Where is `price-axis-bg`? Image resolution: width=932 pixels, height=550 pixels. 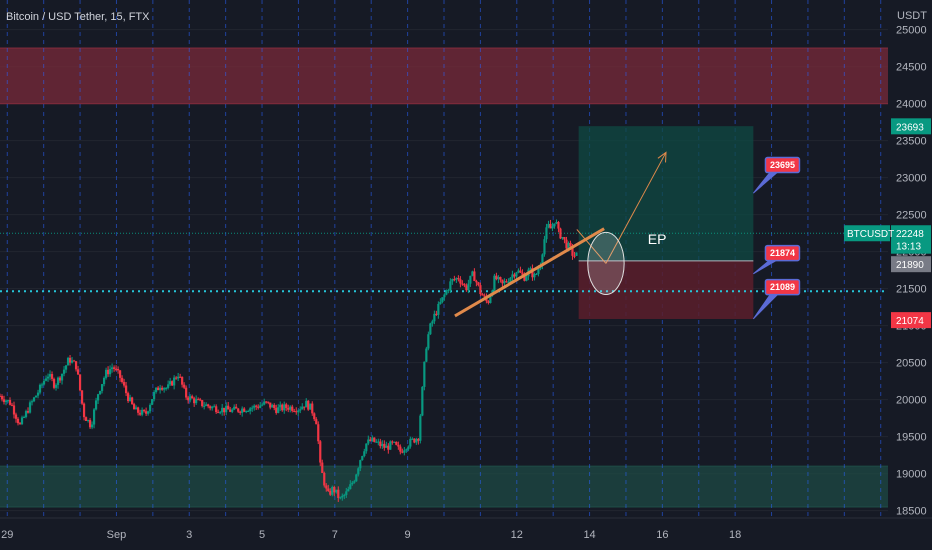 price-axis-bg is located at coordinates (910, 275).